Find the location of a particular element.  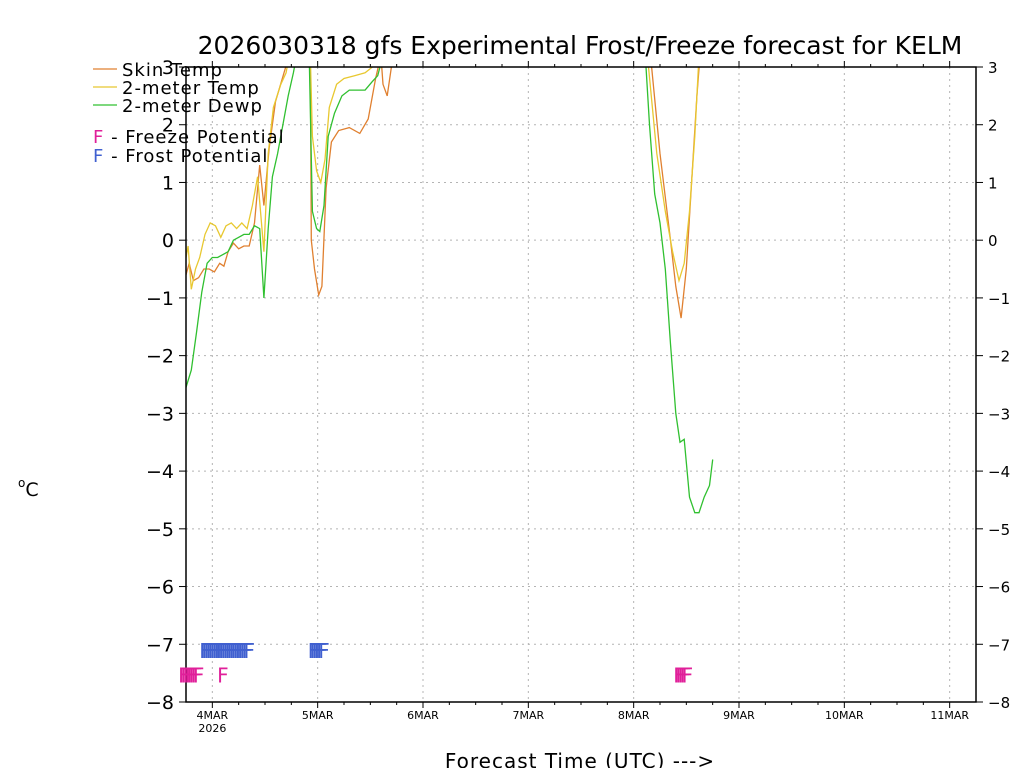

x-tick-label: 6MAR is located at coordinates (423, 715).